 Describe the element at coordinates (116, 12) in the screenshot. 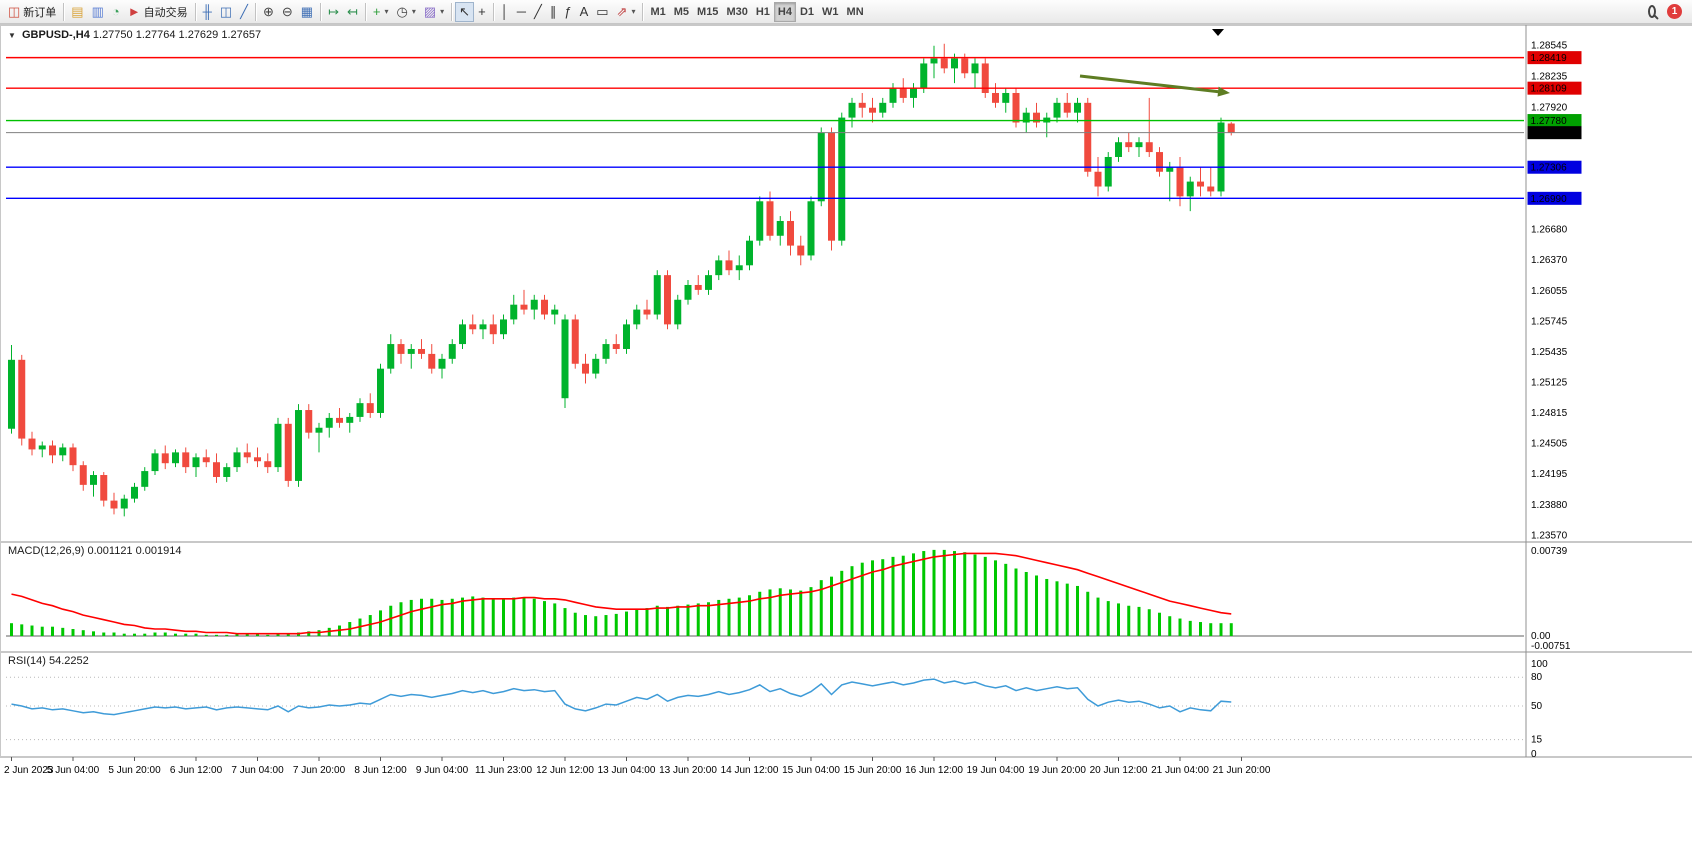

I see `refresh-button: ◔` at that location.